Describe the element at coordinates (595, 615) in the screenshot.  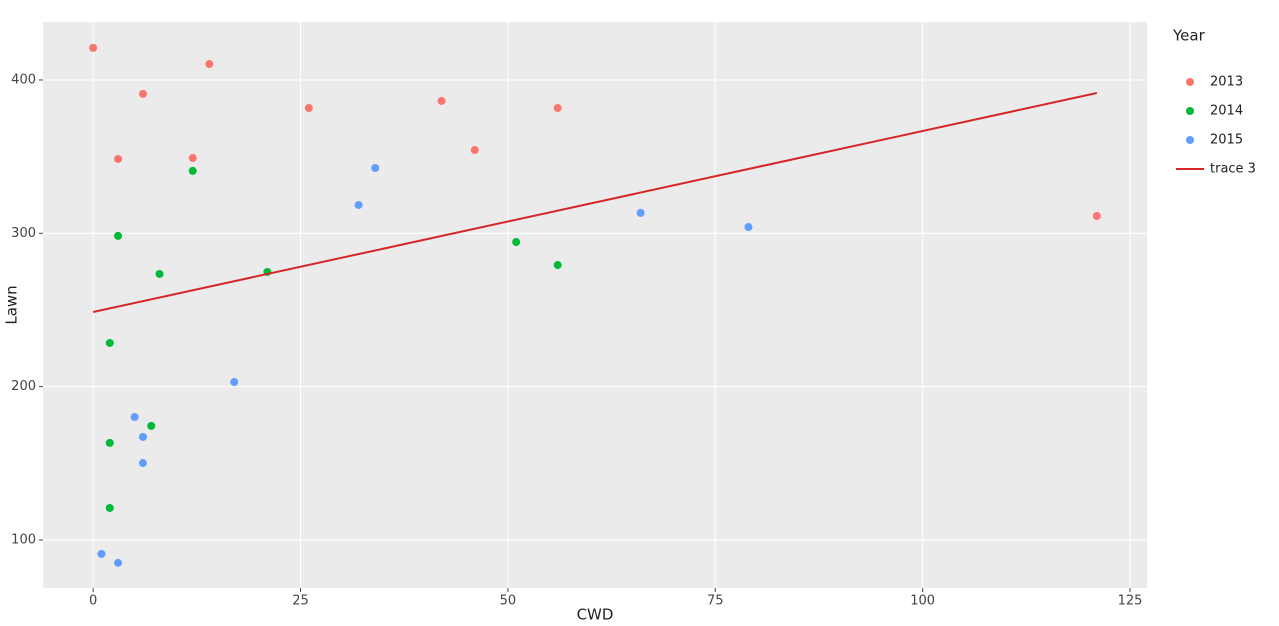
I see `x-axis-title: CWD` at that location.